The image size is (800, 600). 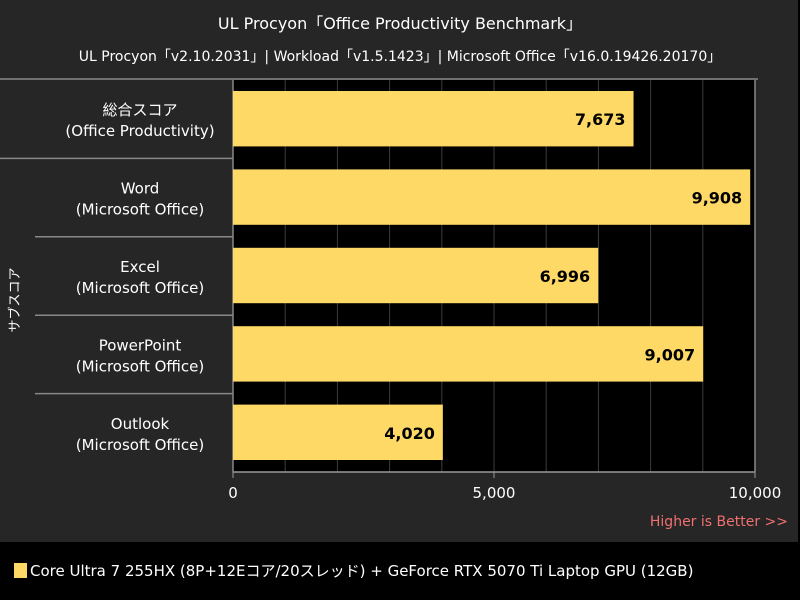 What do you see at coordinates (233, 493) in the screenshot?
I see `x-tick-label: 0` at bounding box center [233, 493].